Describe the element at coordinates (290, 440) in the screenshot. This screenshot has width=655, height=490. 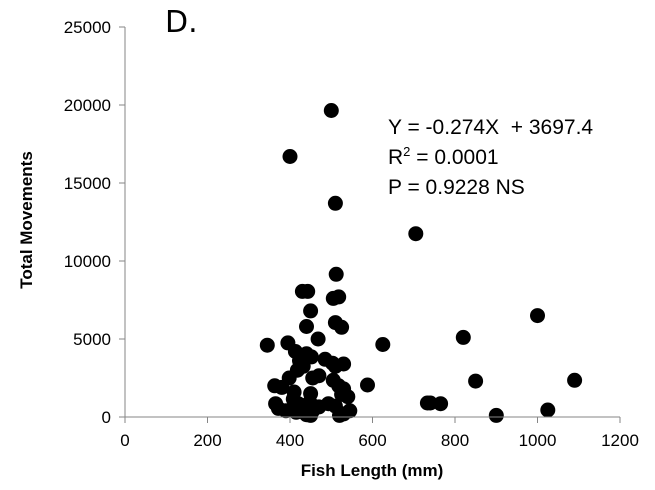
I see `x-tick-label: 400` at that location.